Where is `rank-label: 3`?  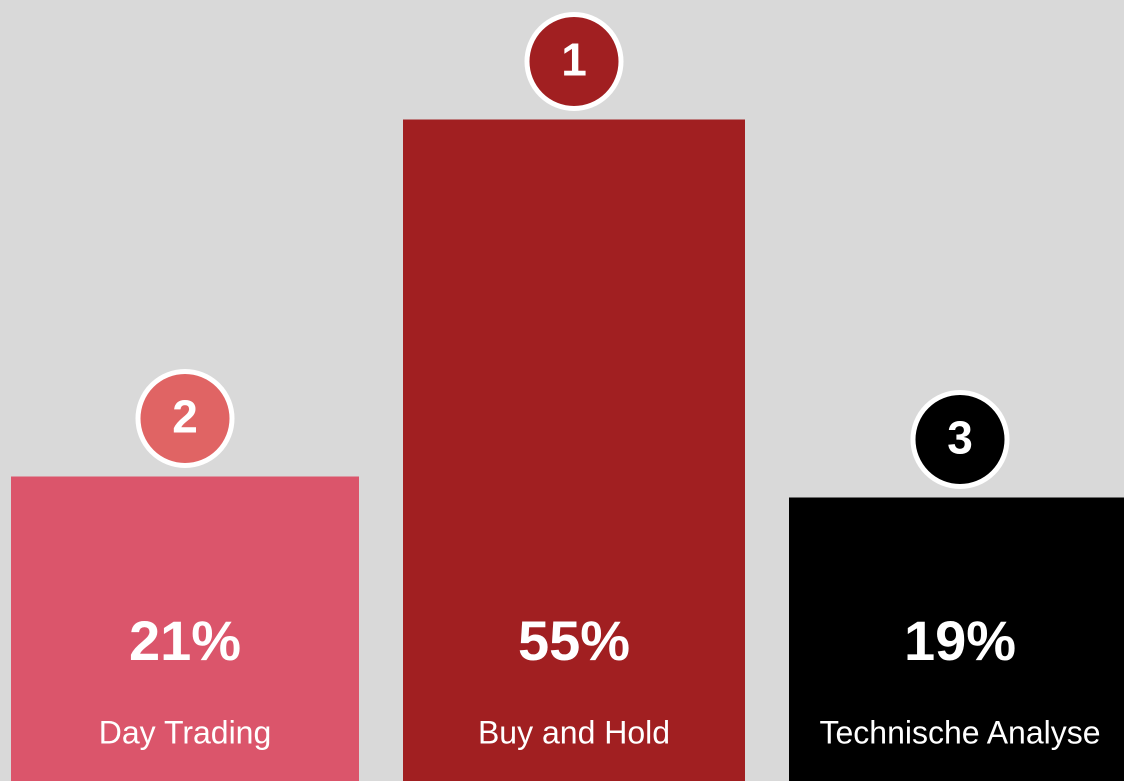 rank-label: 3 is located at coordinates (960, 438).